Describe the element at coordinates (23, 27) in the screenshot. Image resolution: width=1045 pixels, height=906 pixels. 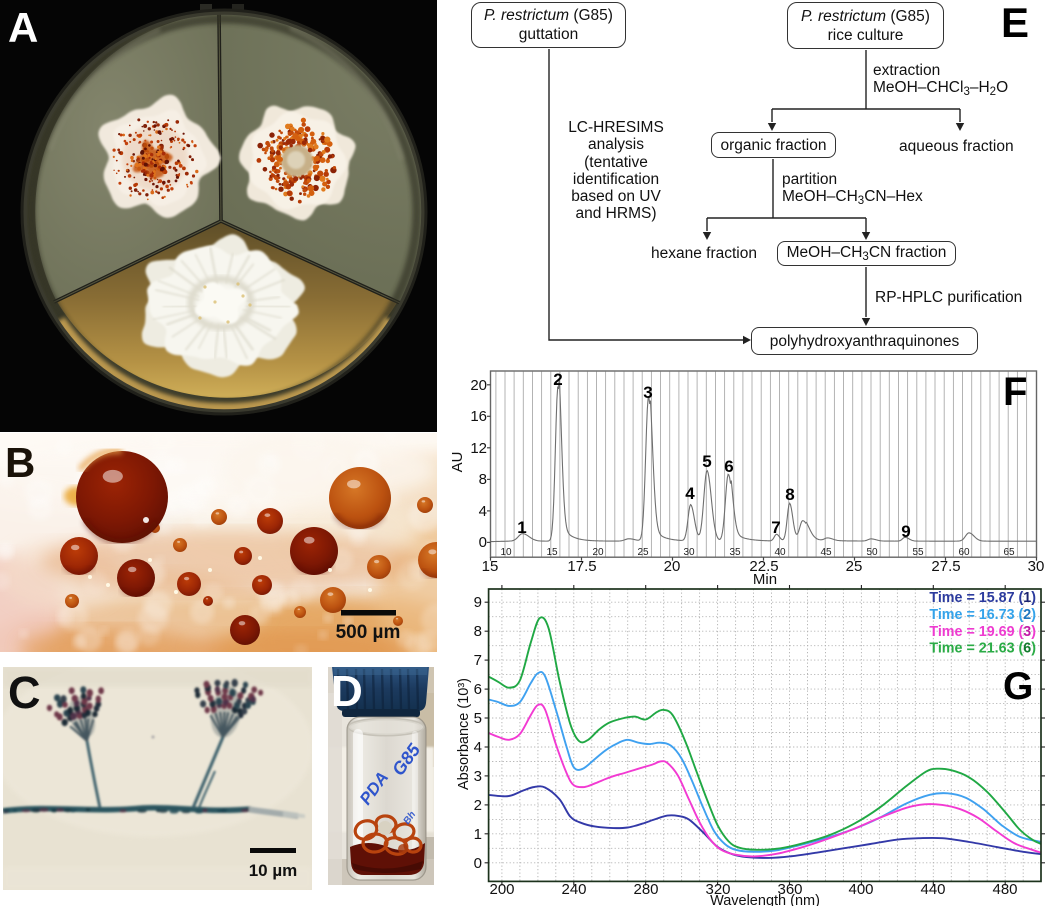
I see `svg-text: A` at that location.